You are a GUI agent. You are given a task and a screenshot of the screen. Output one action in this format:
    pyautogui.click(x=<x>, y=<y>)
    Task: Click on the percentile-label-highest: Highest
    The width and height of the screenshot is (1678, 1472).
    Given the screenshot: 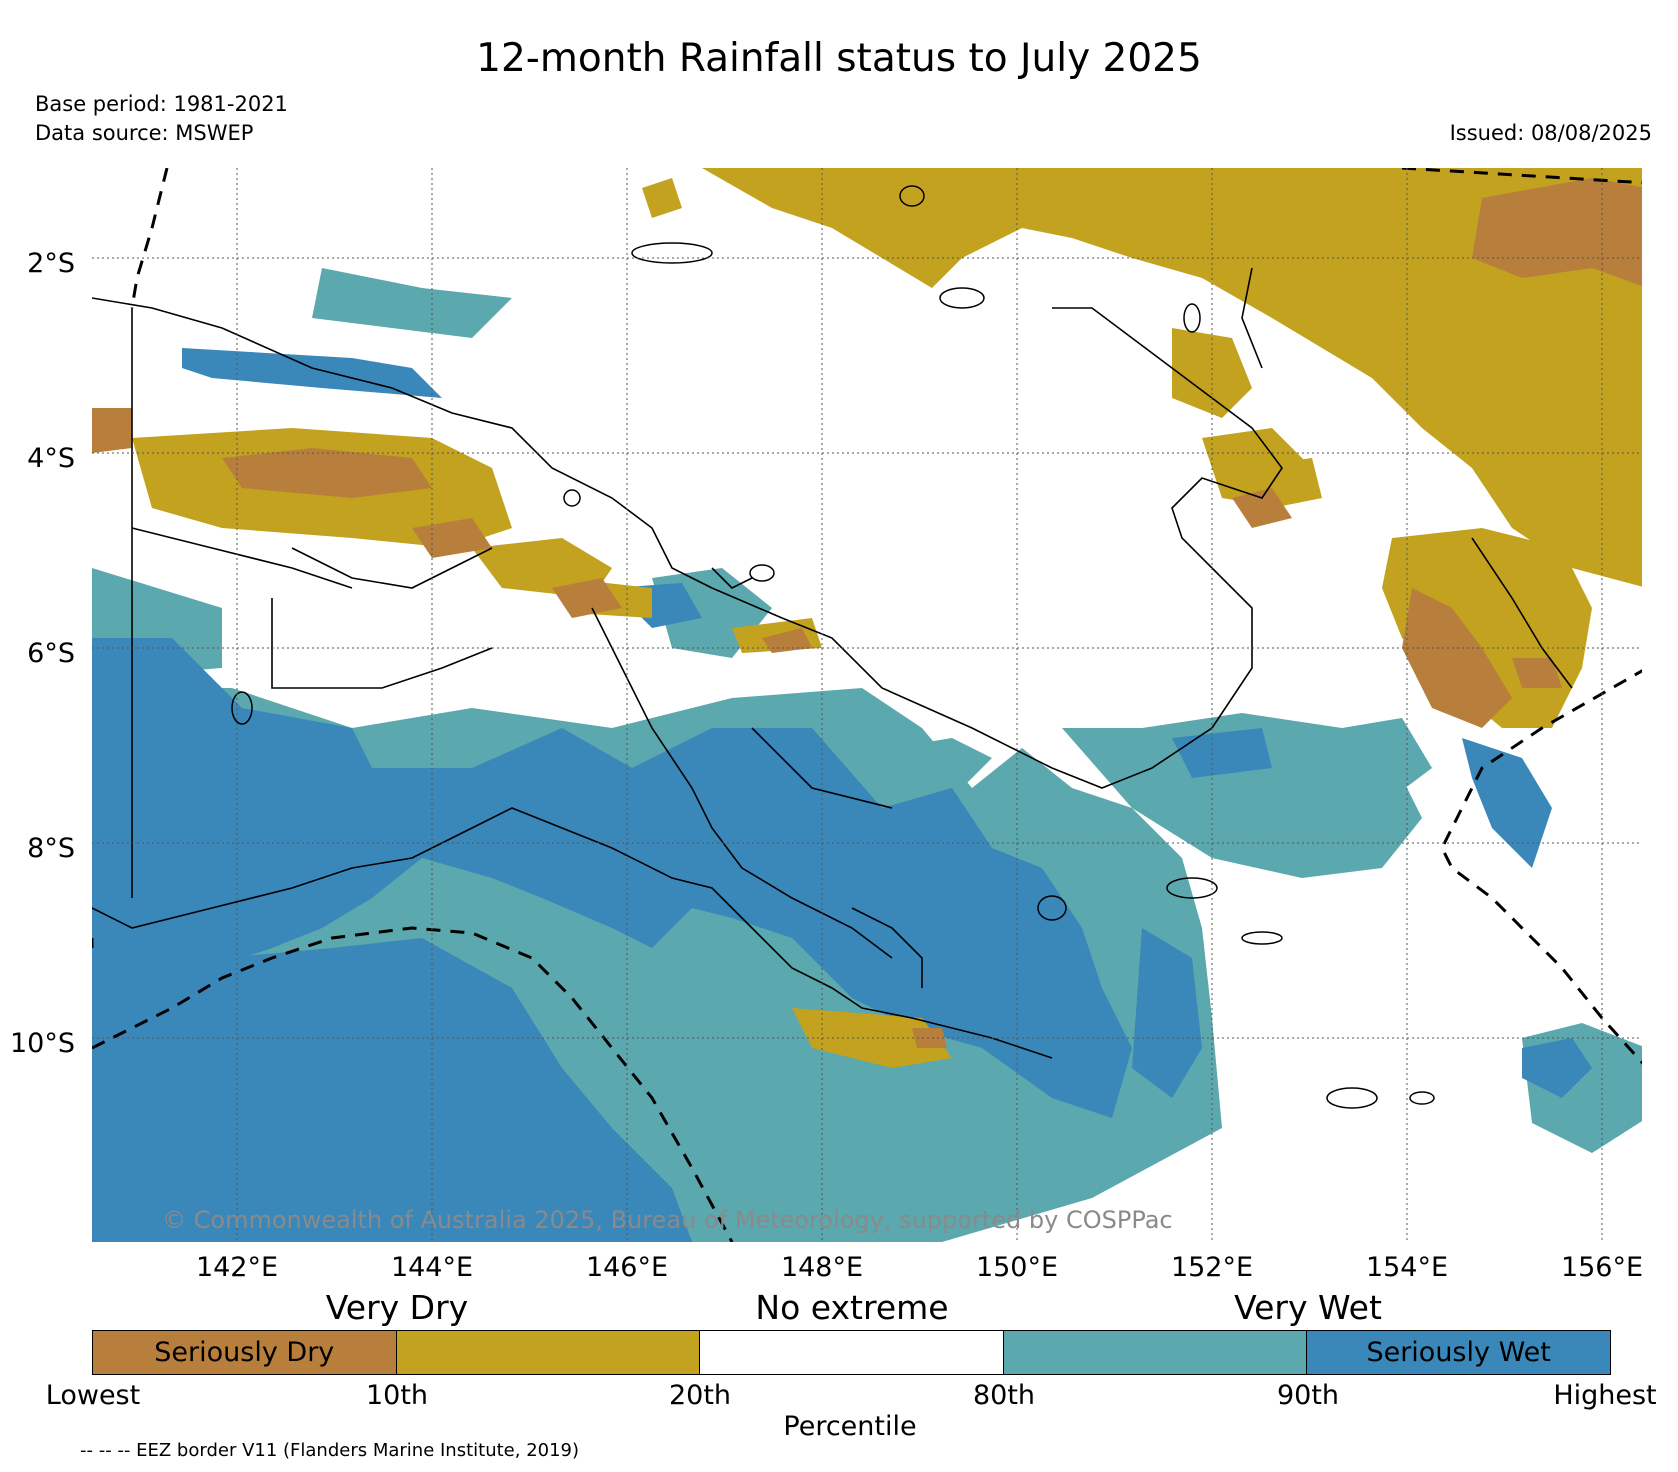 What is the action you would take?
    pyautogui.click(x=1605, y=1395)
    